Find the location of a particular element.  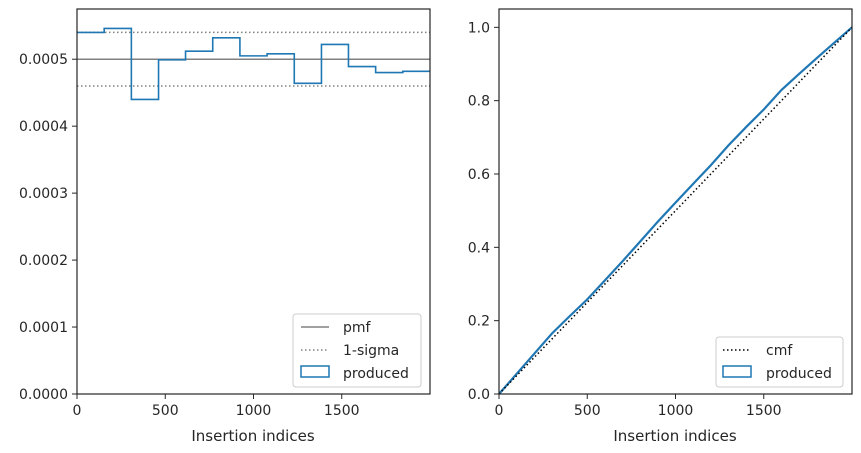

y-tick-label: 0.2 is located at coordinates (479, 322).